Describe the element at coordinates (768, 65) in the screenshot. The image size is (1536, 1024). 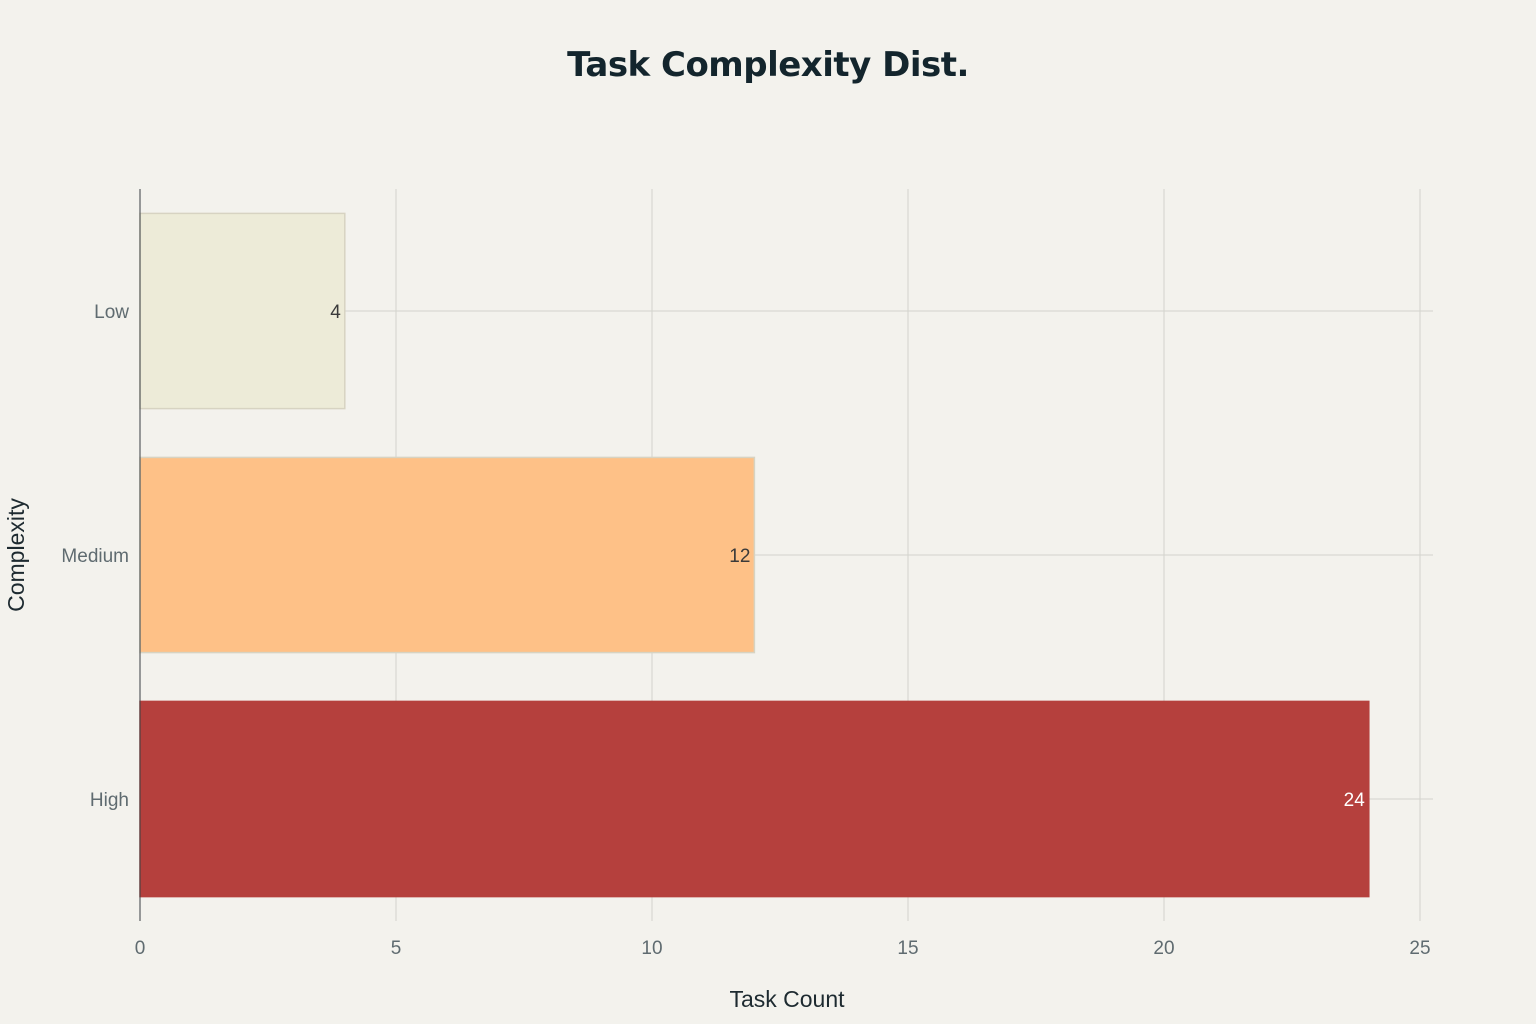
I see `chart-title: Task Complexity Dist.` at that location.